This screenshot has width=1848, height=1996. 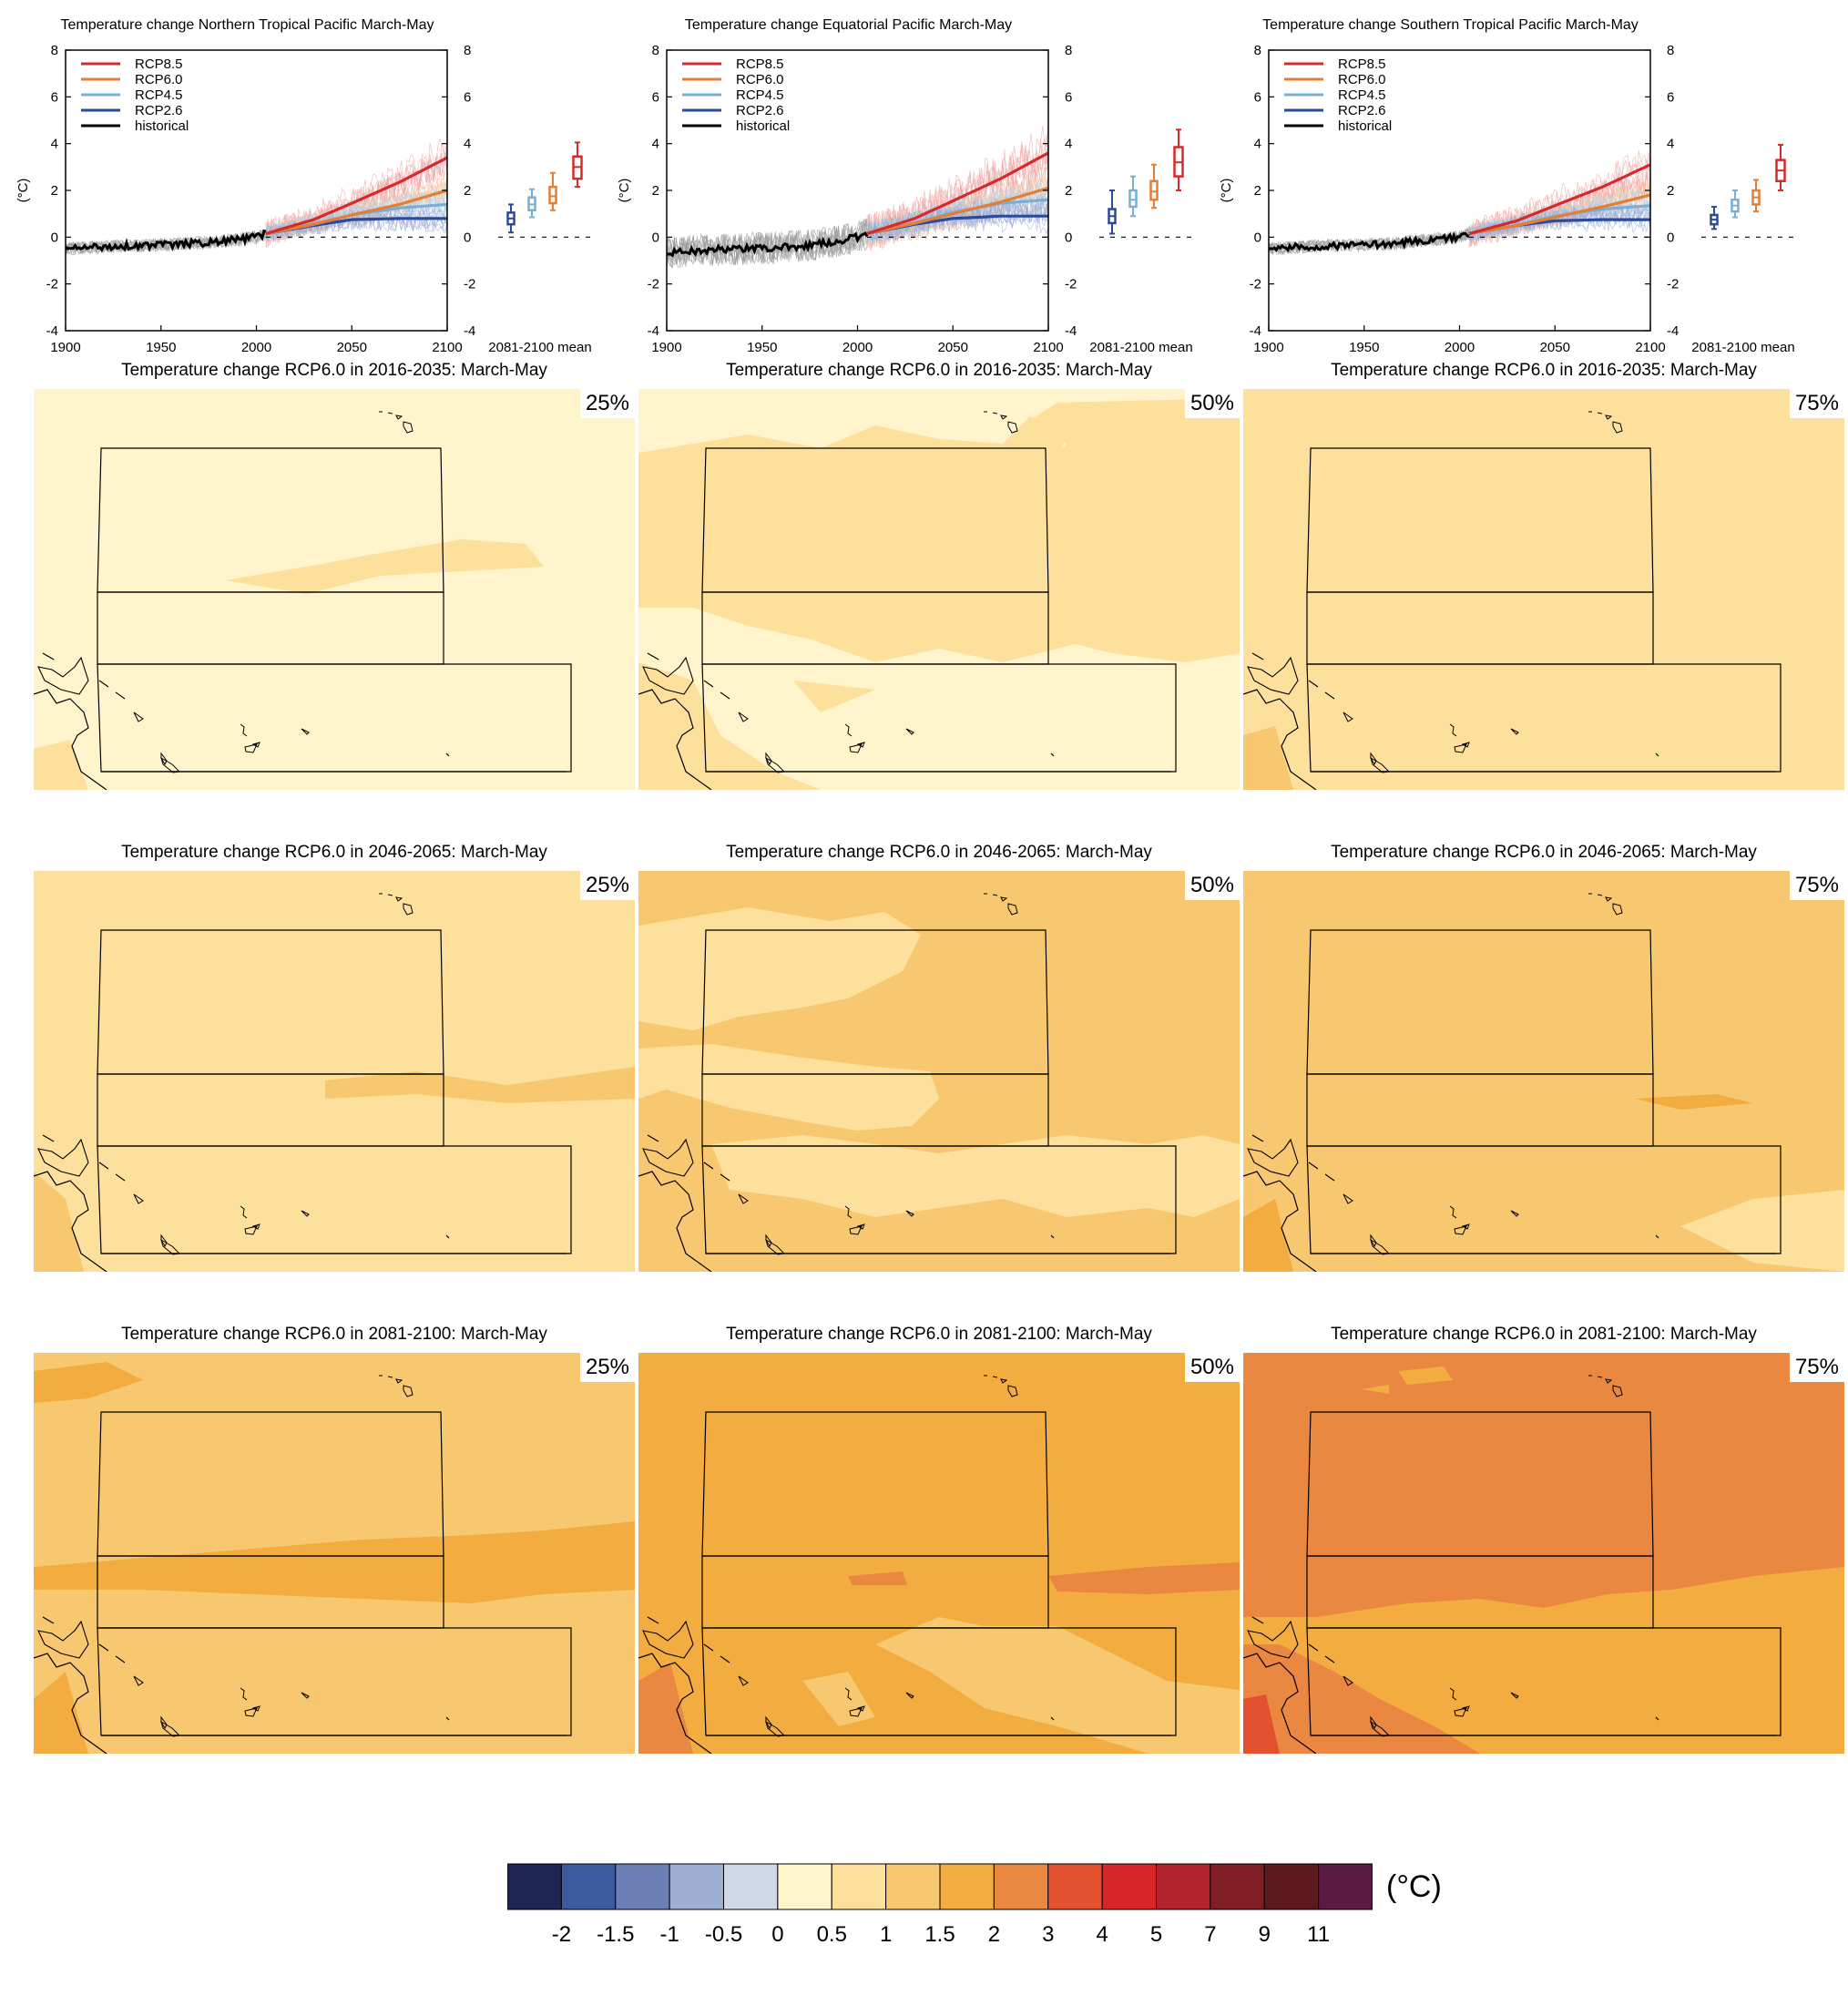 I want to click on y-axis-label: (°C), so click(x=624, y=191).